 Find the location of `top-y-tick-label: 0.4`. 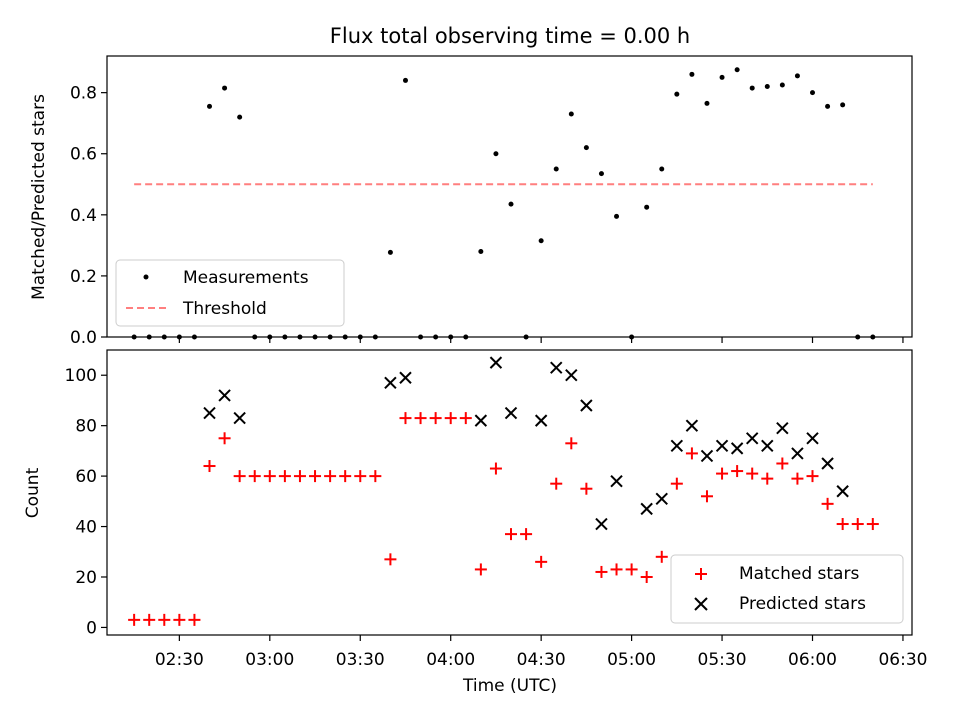

top-y-tick-label: 0.4 is located at coordinates (83, 216).